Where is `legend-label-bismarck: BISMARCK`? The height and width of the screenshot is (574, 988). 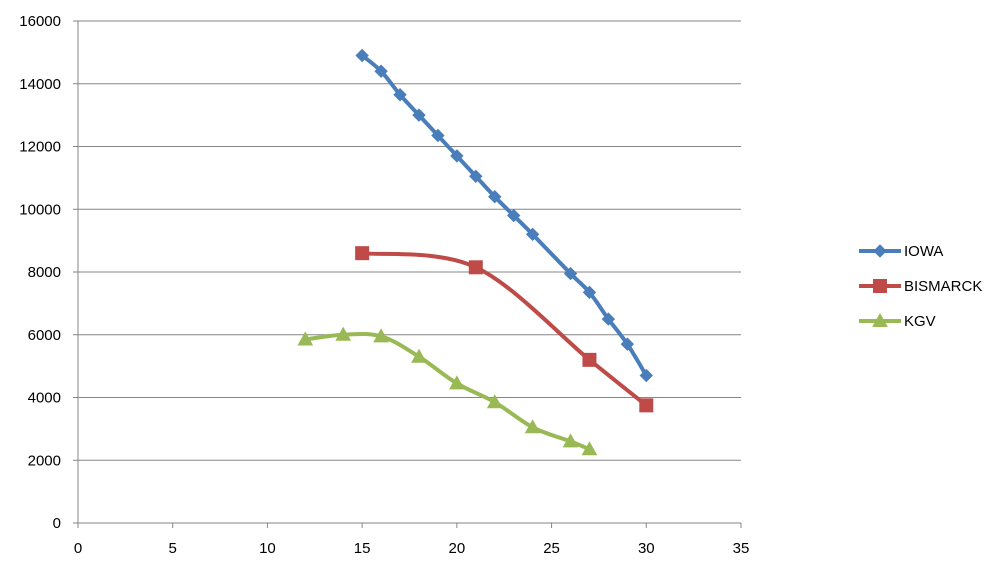 legend-label-bismarck: BISMARCK is located at coordinates (943, 286).